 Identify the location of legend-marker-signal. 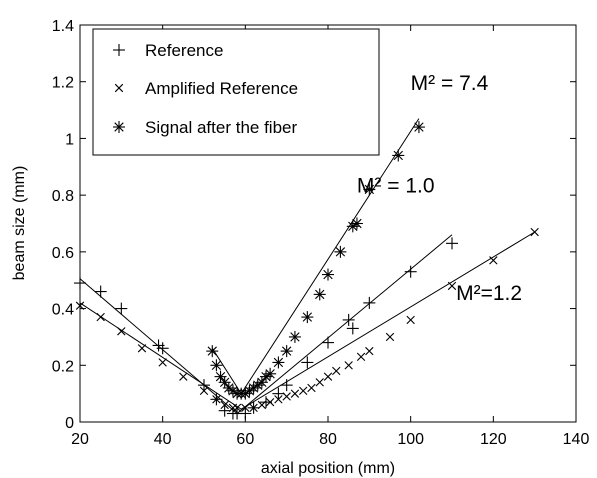
(119, 127).